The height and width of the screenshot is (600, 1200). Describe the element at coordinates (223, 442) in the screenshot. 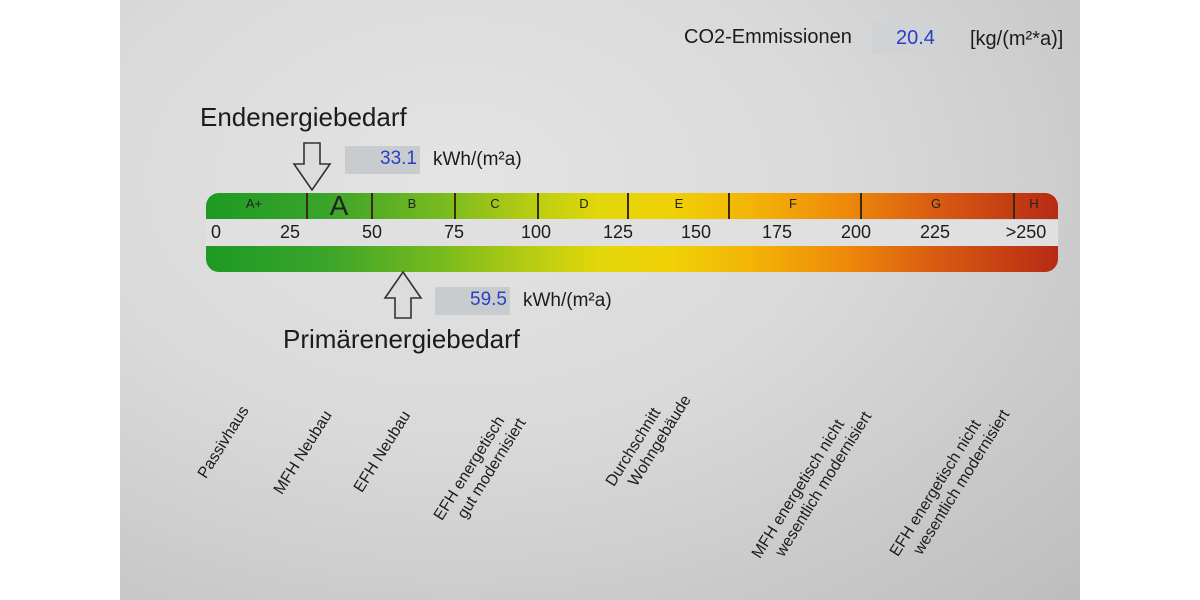

I see `reference-label-passivhaus: Passivhaus` at that location.